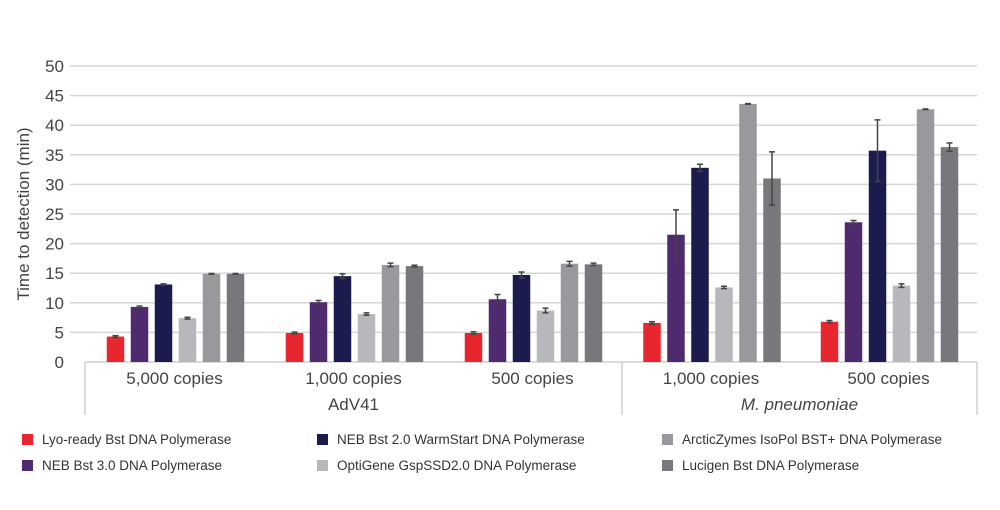  I want to click on y-tick-label: 0, so click(59, 362).